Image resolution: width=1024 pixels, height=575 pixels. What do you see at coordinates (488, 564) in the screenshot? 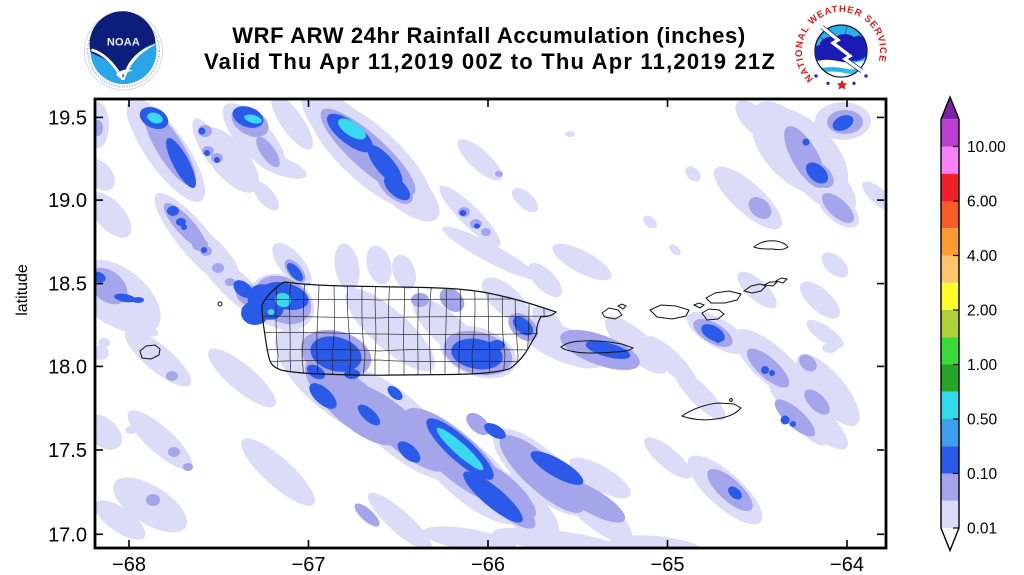
I see `svg-text: −66` at bounding box center [488, 564].